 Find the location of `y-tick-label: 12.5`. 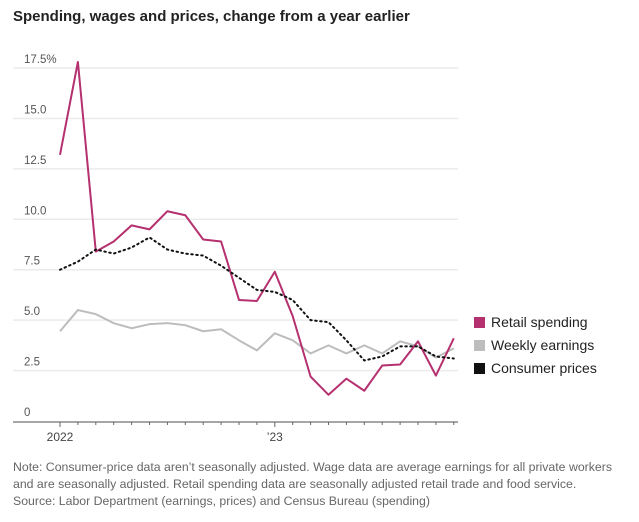

y-tick-label: 12.5 is located at coordinates (35, 161).